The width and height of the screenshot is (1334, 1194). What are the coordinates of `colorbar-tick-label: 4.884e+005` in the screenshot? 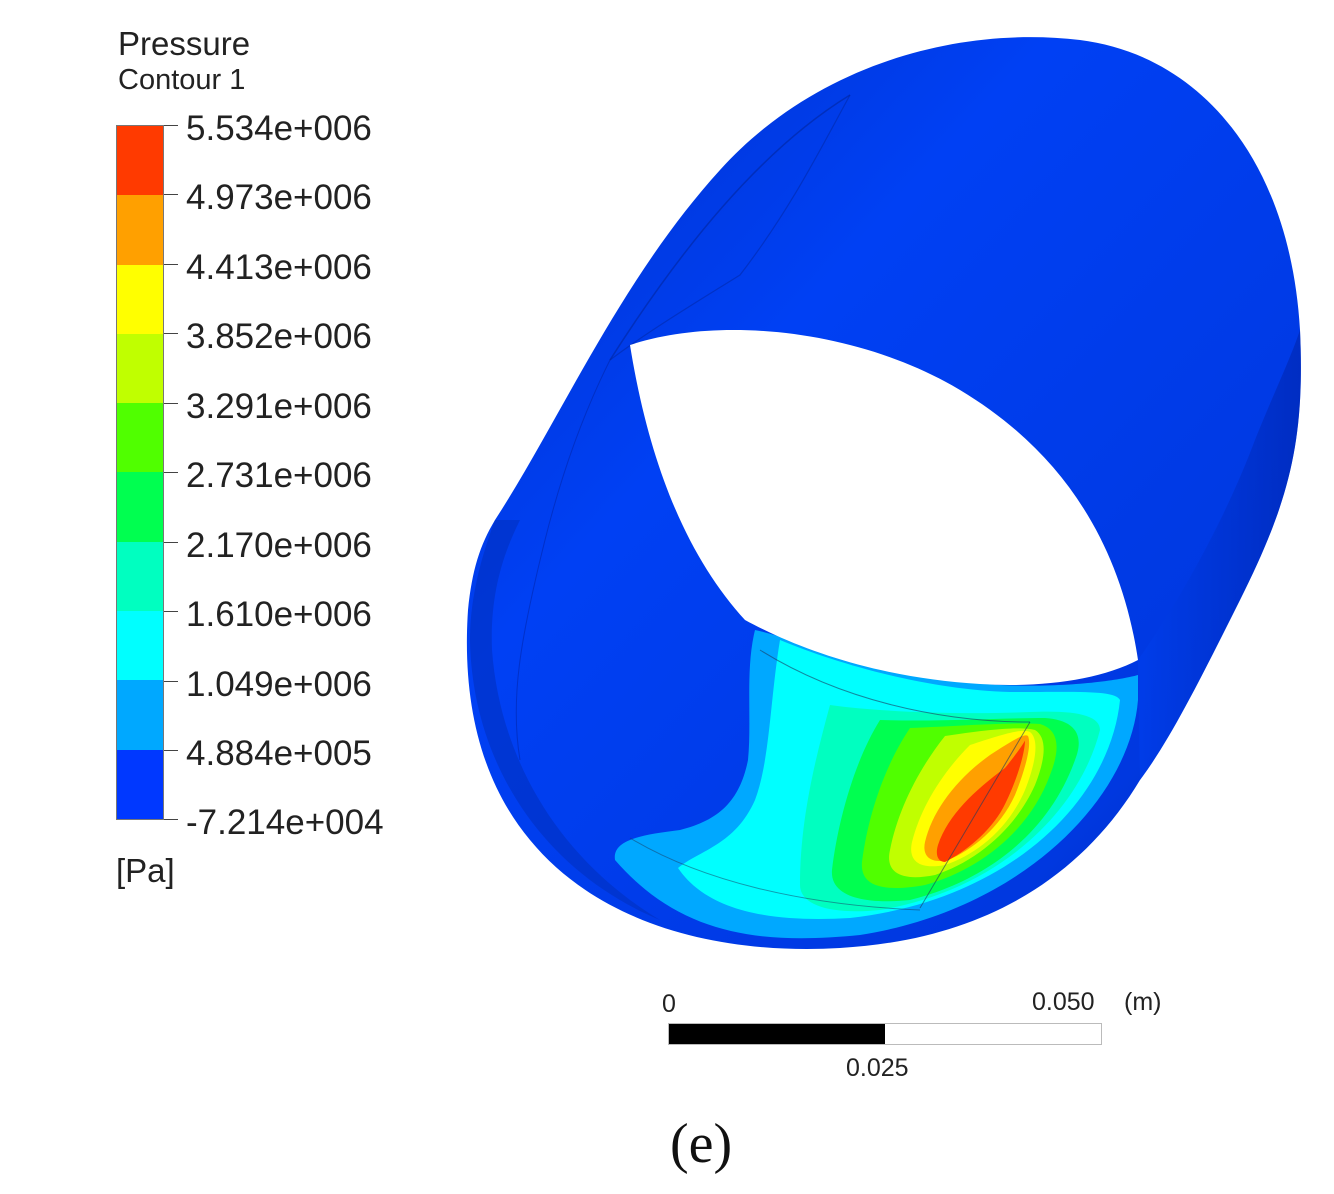 It's located at (279, 753).